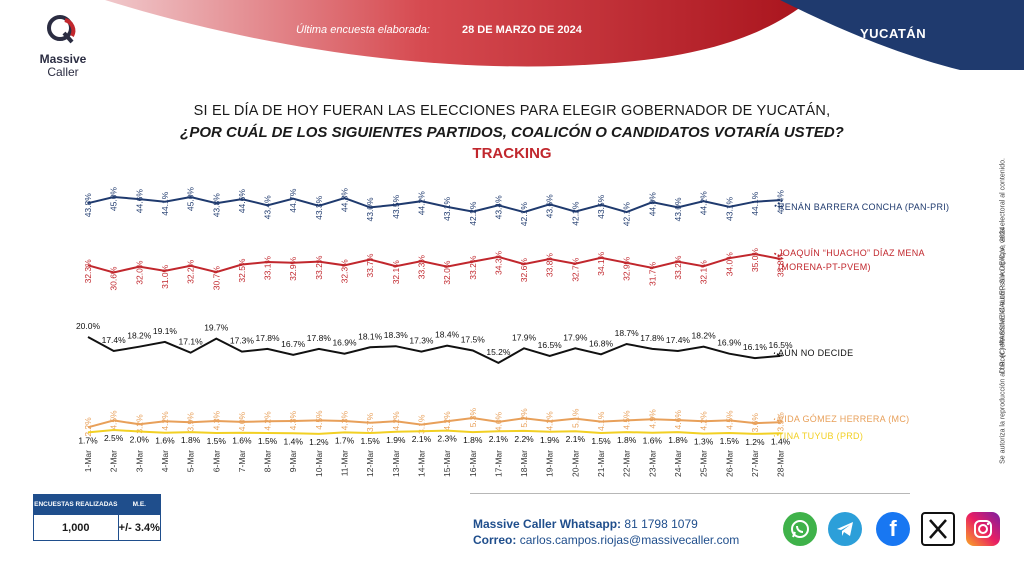 Image resolution: width=1024 pixels, height=576 pixels. What do you see at coordinates (268, 207) in the screenshot?
I see `data-label: 43.4%` at bounding box center [268, 207].